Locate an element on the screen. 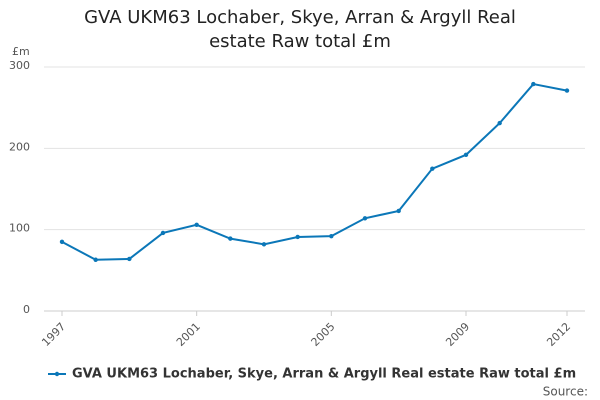  legend-marker is located at coordinates (57, 374).